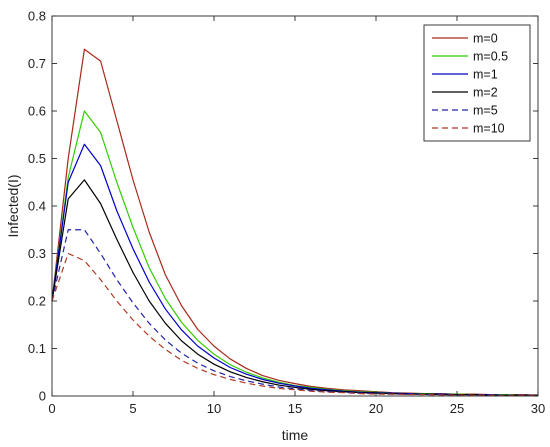  Describe the element at coordinates (13, 205) in the screenshot. I see `y-axis-label: Infected(I)` at that location.